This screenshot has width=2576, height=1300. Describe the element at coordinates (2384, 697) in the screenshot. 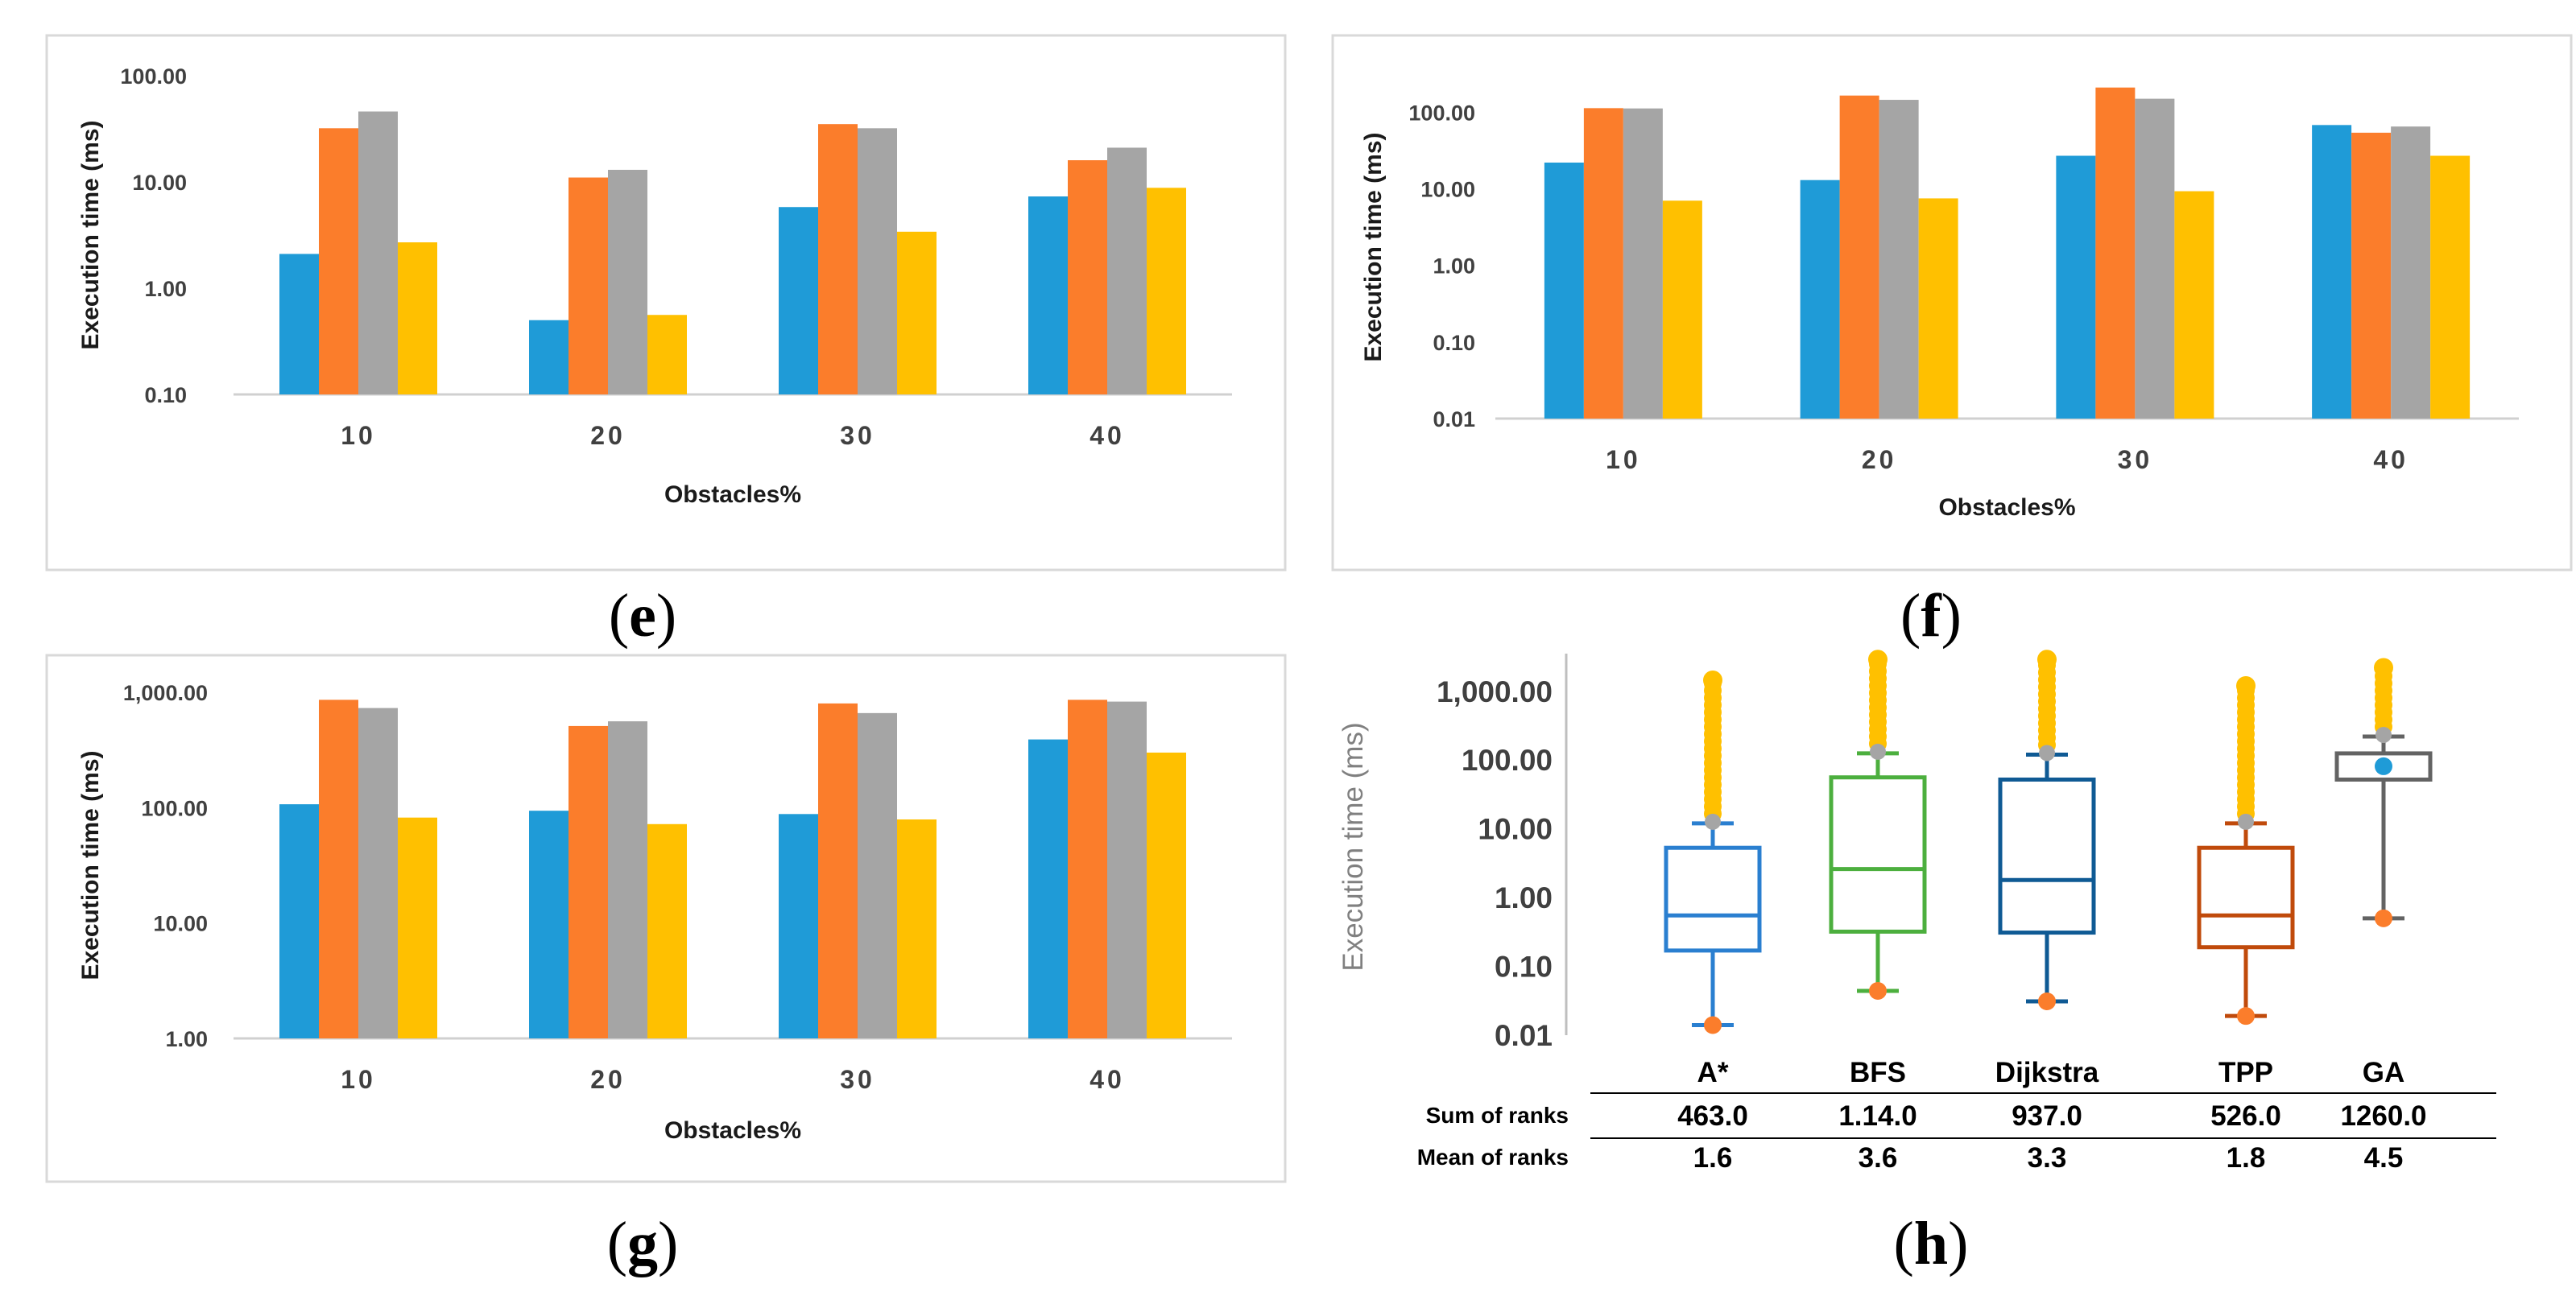

I see `outliers-ga` at that location.